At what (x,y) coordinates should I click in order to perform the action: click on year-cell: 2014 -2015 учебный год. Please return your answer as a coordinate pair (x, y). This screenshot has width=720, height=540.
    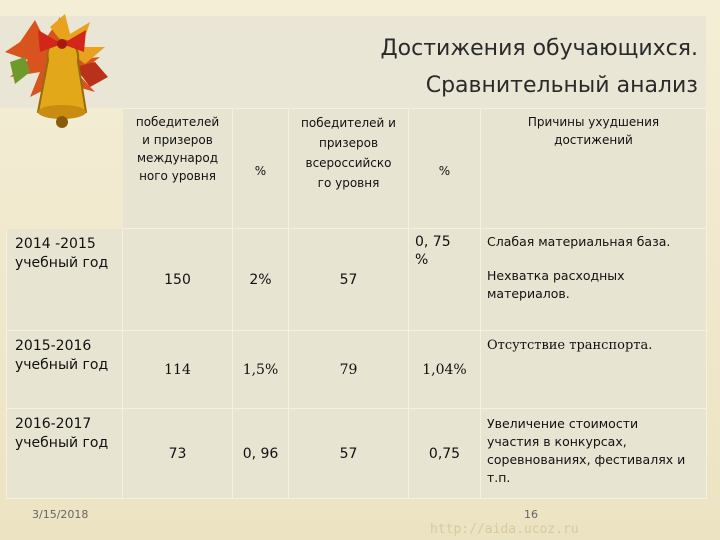
    Looking at the image, I should click on (64, 279).